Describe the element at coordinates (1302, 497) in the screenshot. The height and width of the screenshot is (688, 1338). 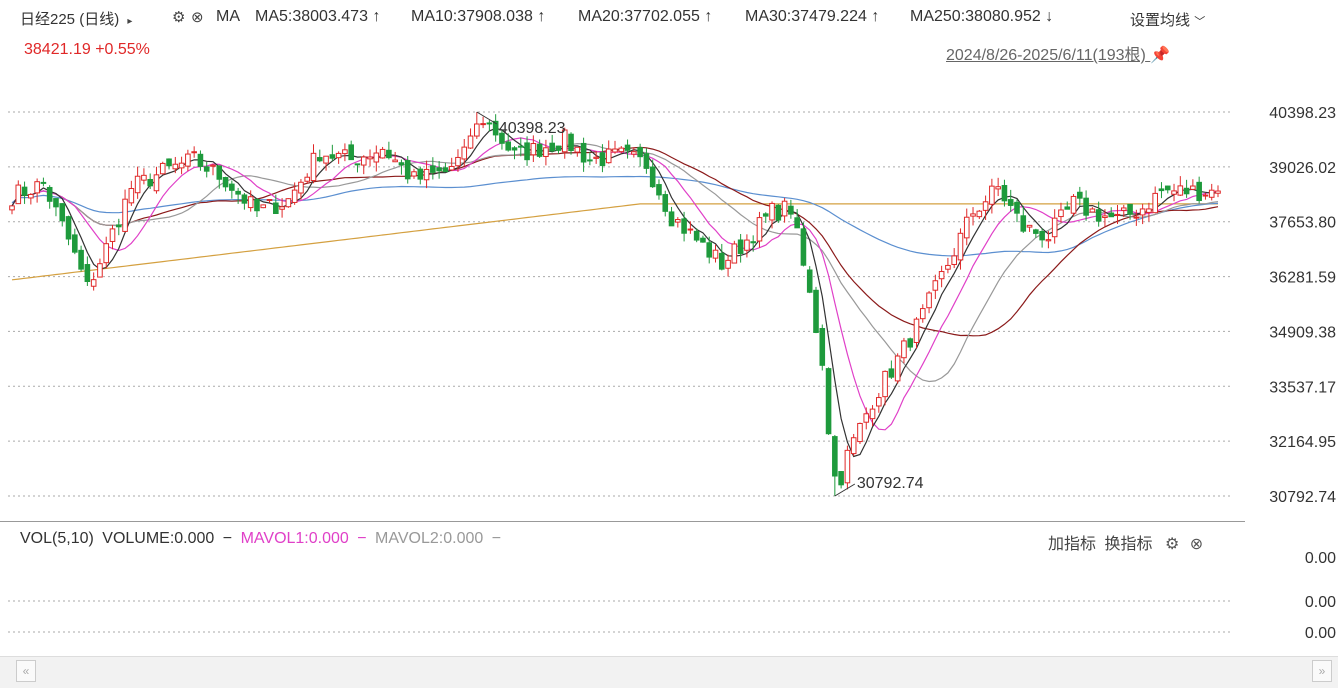
I see `y-tick-label: 30792.74` at that location.